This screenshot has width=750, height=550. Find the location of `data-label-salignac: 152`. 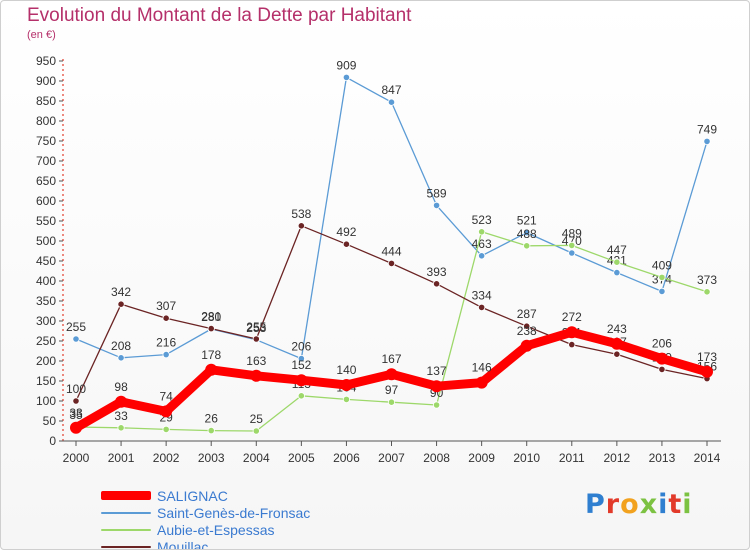

data-label-salignac: 152 is located at coordinates (301, 365).